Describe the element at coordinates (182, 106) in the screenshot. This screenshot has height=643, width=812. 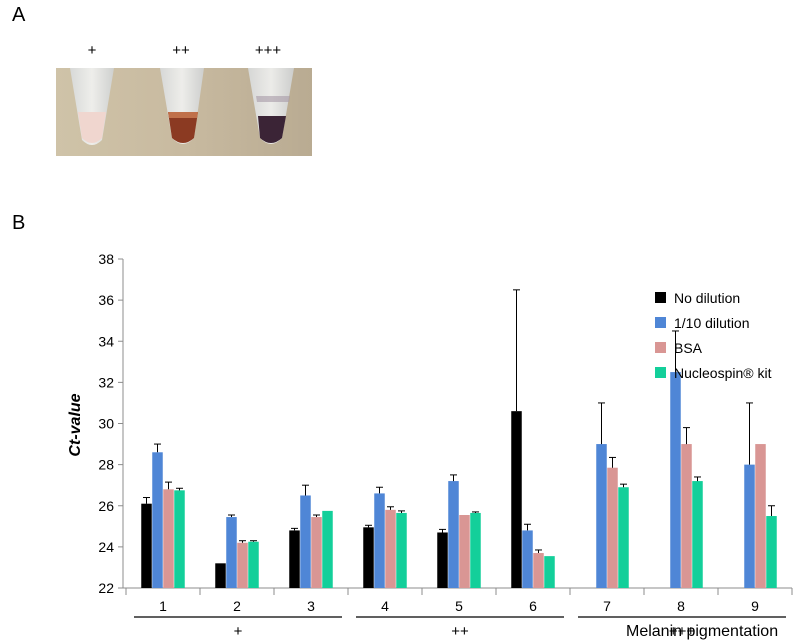
I see `tube-double-plus` at that location.